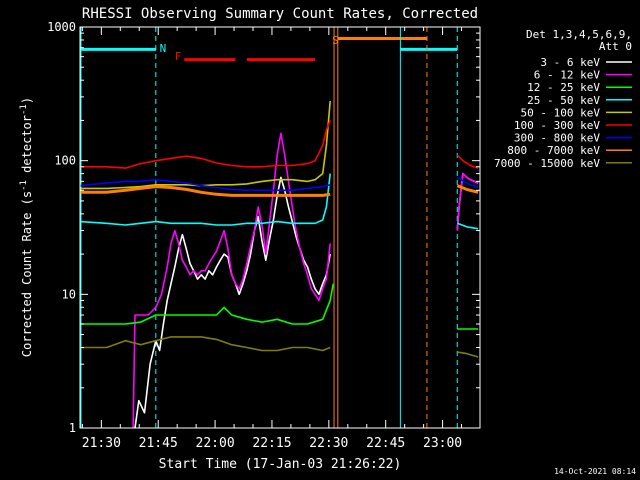 Image resolution: width=640 pixels, height=480 pixels. What do you see at coordinates (65, 161) in the screenshot?
I see `y-tick-label: 100` at bounding box center [65, 161].